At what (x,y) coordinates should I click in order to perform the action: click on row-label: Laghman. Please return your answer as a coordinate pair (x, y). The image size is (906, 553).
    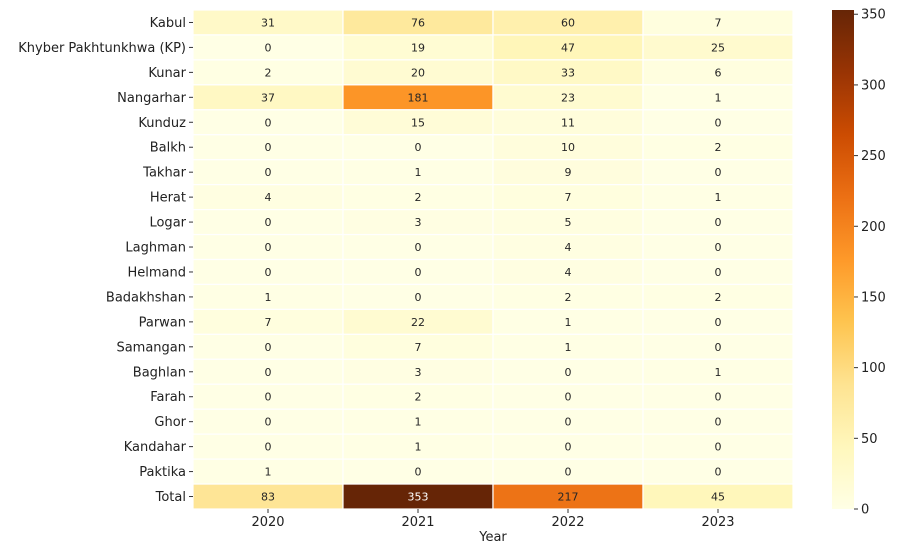
    Looking at the image, I should click on (155, 248).